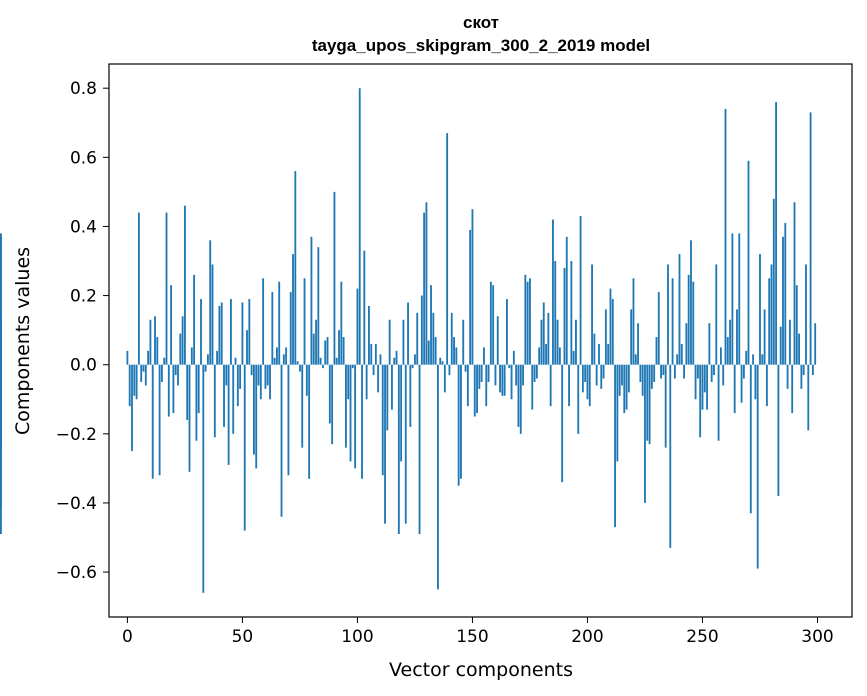 The width and height of the screenshot is (867, 696). Describe the element at coordinates (243, 637) in the screenshot. I see `x-tick-label: 50` at that location.